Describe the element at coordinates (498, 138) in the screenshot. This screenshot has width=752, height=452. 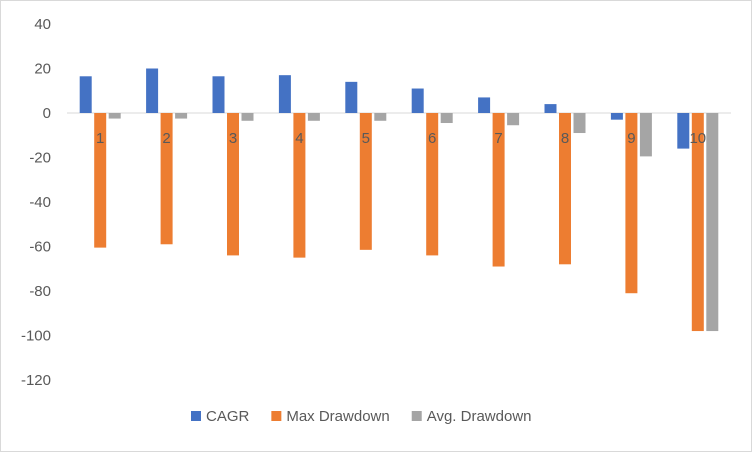
I see `category-label: 7` at that location.